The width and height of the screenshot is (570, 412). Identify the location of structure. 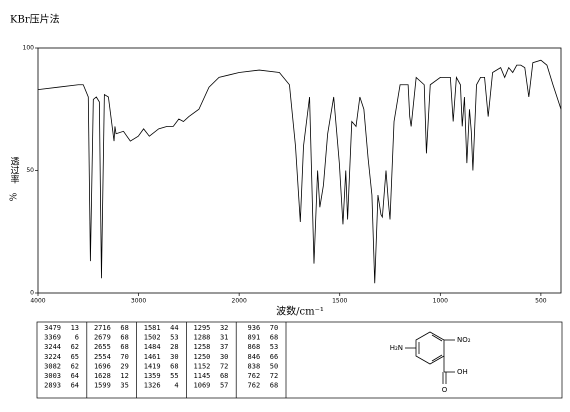
(430, 357).